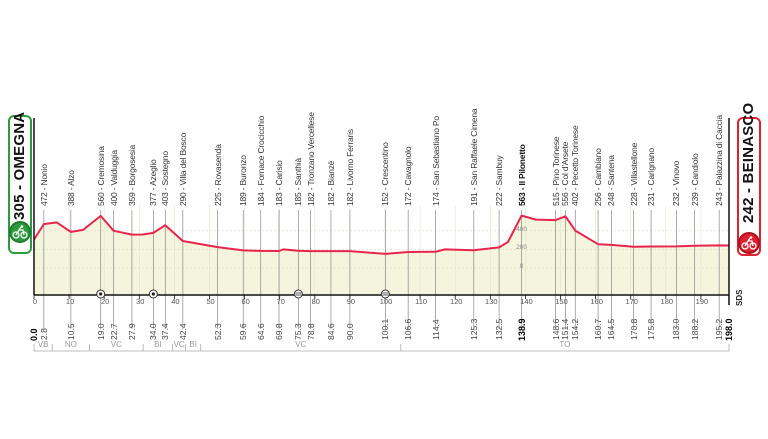  I want to click on waypoint-label: 182 - Livorno Ferraris, so click(349, 167).